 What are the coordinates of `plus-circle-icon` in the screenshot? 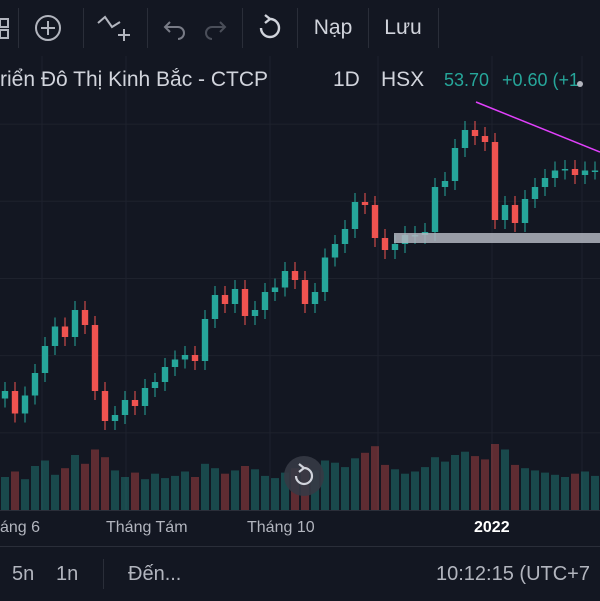 It's located at (48, 28).